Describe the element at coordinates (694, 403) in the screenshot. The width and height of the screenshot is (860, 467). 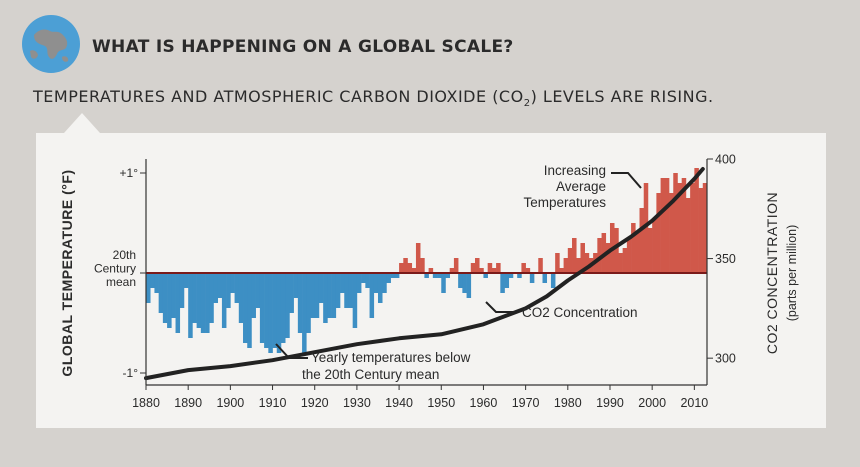
I see `x-tick-label: 2010` at that location.